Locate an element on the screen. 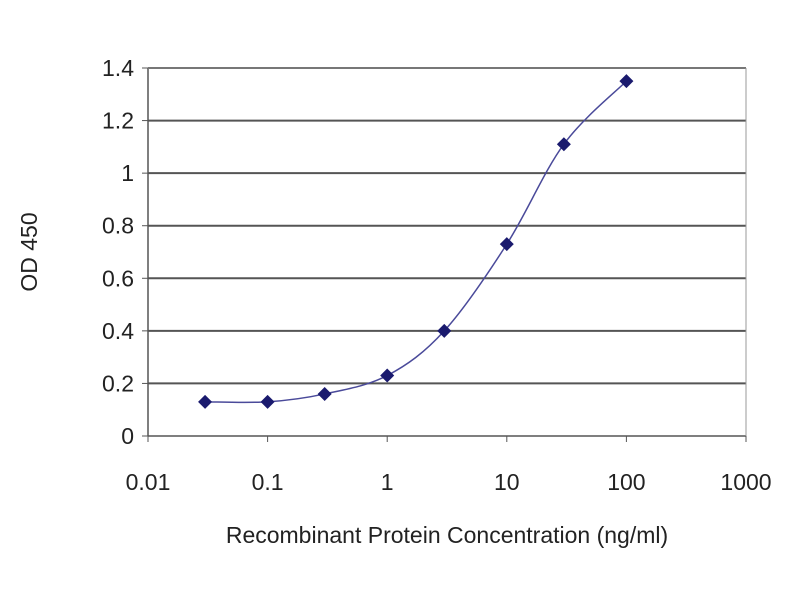  x-tick-label: 0.1 is located at coordinates (268, 482).